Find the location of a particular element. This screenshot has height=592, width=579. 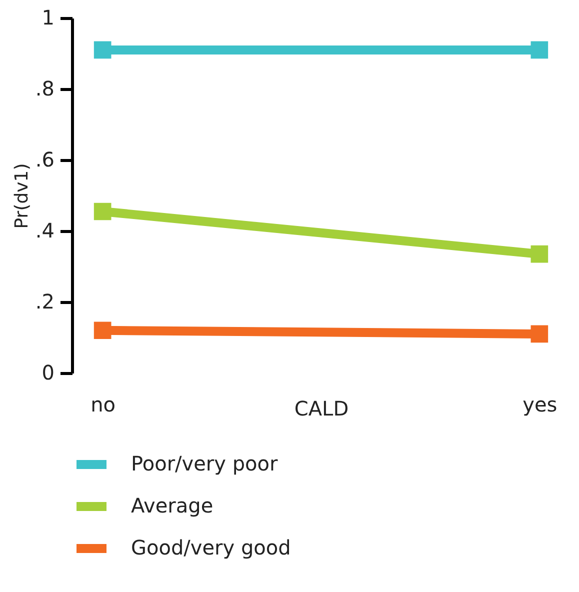

y-tick-label: .4 is located at coordinates (44, 230).